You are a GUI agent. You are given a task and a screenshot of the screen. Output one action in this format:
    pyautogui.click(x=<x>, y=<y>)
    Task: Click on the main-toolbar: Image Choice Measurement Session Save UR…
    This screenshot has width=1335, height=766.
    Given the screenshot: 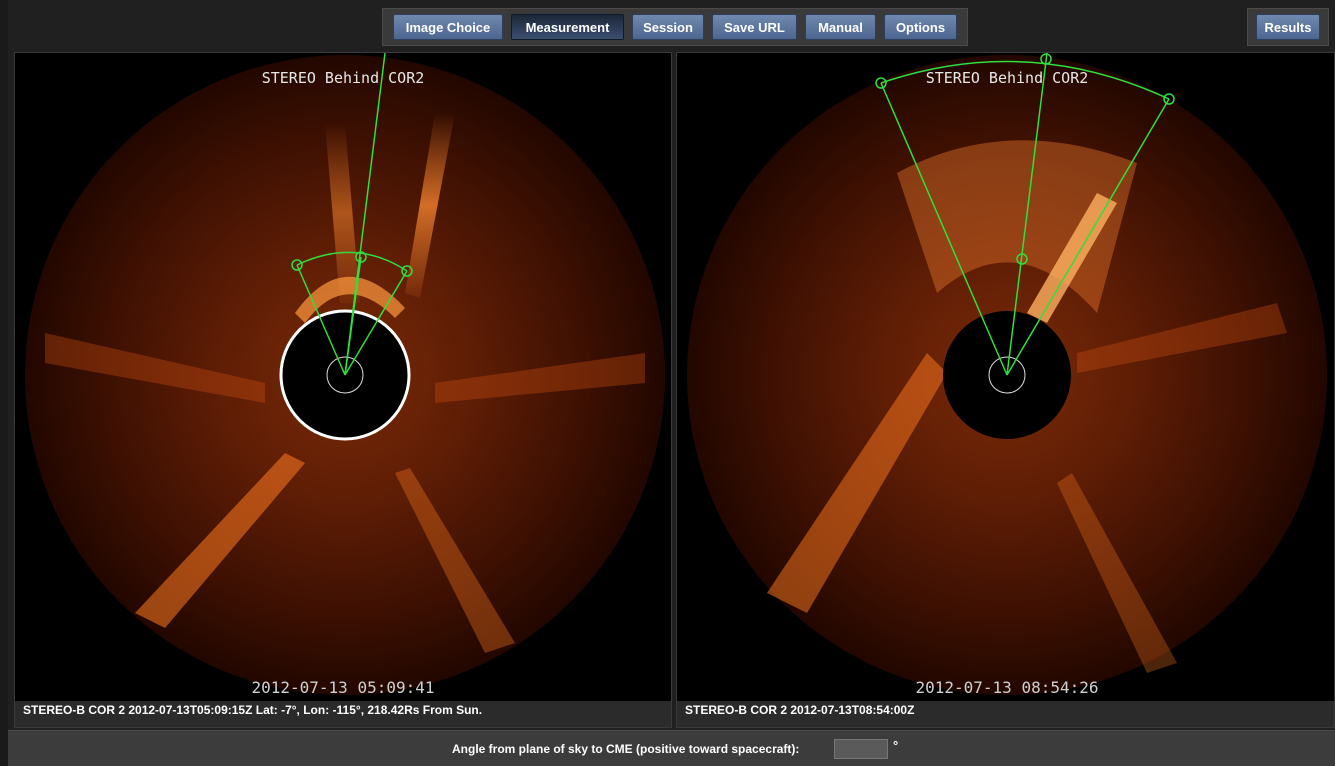 What is the action you would take?
    pyautogui.click(x=675, y=27)
    